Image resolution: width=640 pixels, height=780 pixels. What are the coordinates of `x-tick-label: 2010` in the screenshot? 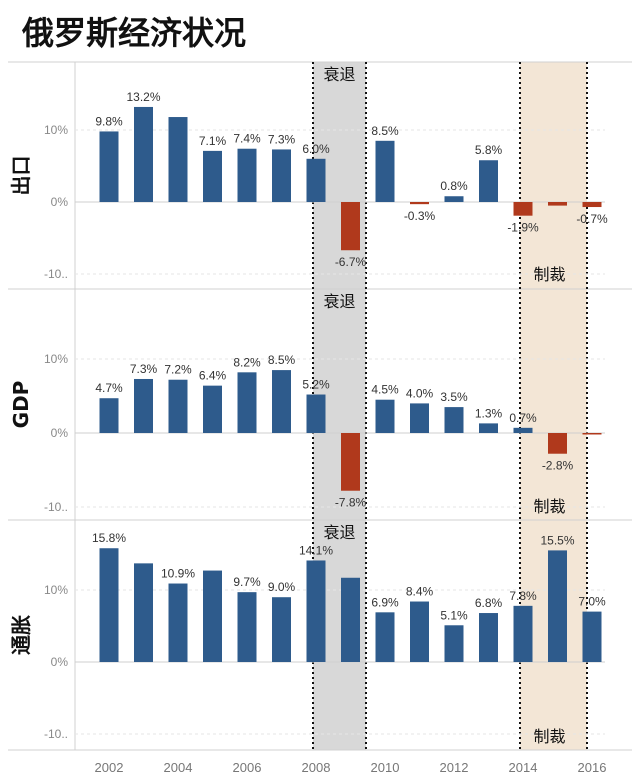 It's located at (385, 767).